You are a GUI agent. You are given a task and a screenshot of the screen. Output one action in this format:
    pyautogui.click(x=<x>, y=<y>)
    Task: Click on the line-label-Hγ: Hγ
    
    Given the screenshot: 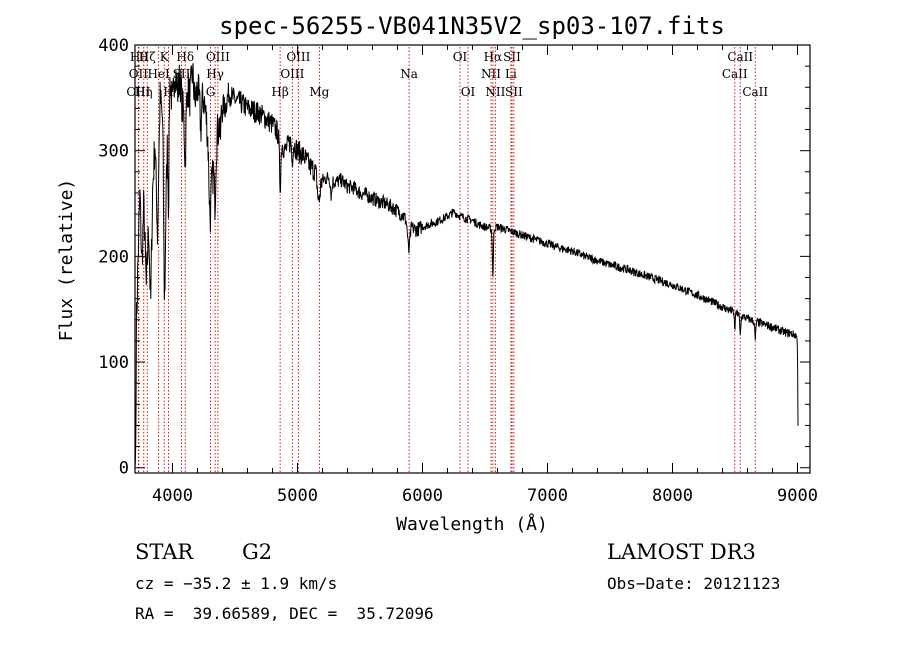 What is the action you would take?
    pyautogui.click(x=215, y=74)
    